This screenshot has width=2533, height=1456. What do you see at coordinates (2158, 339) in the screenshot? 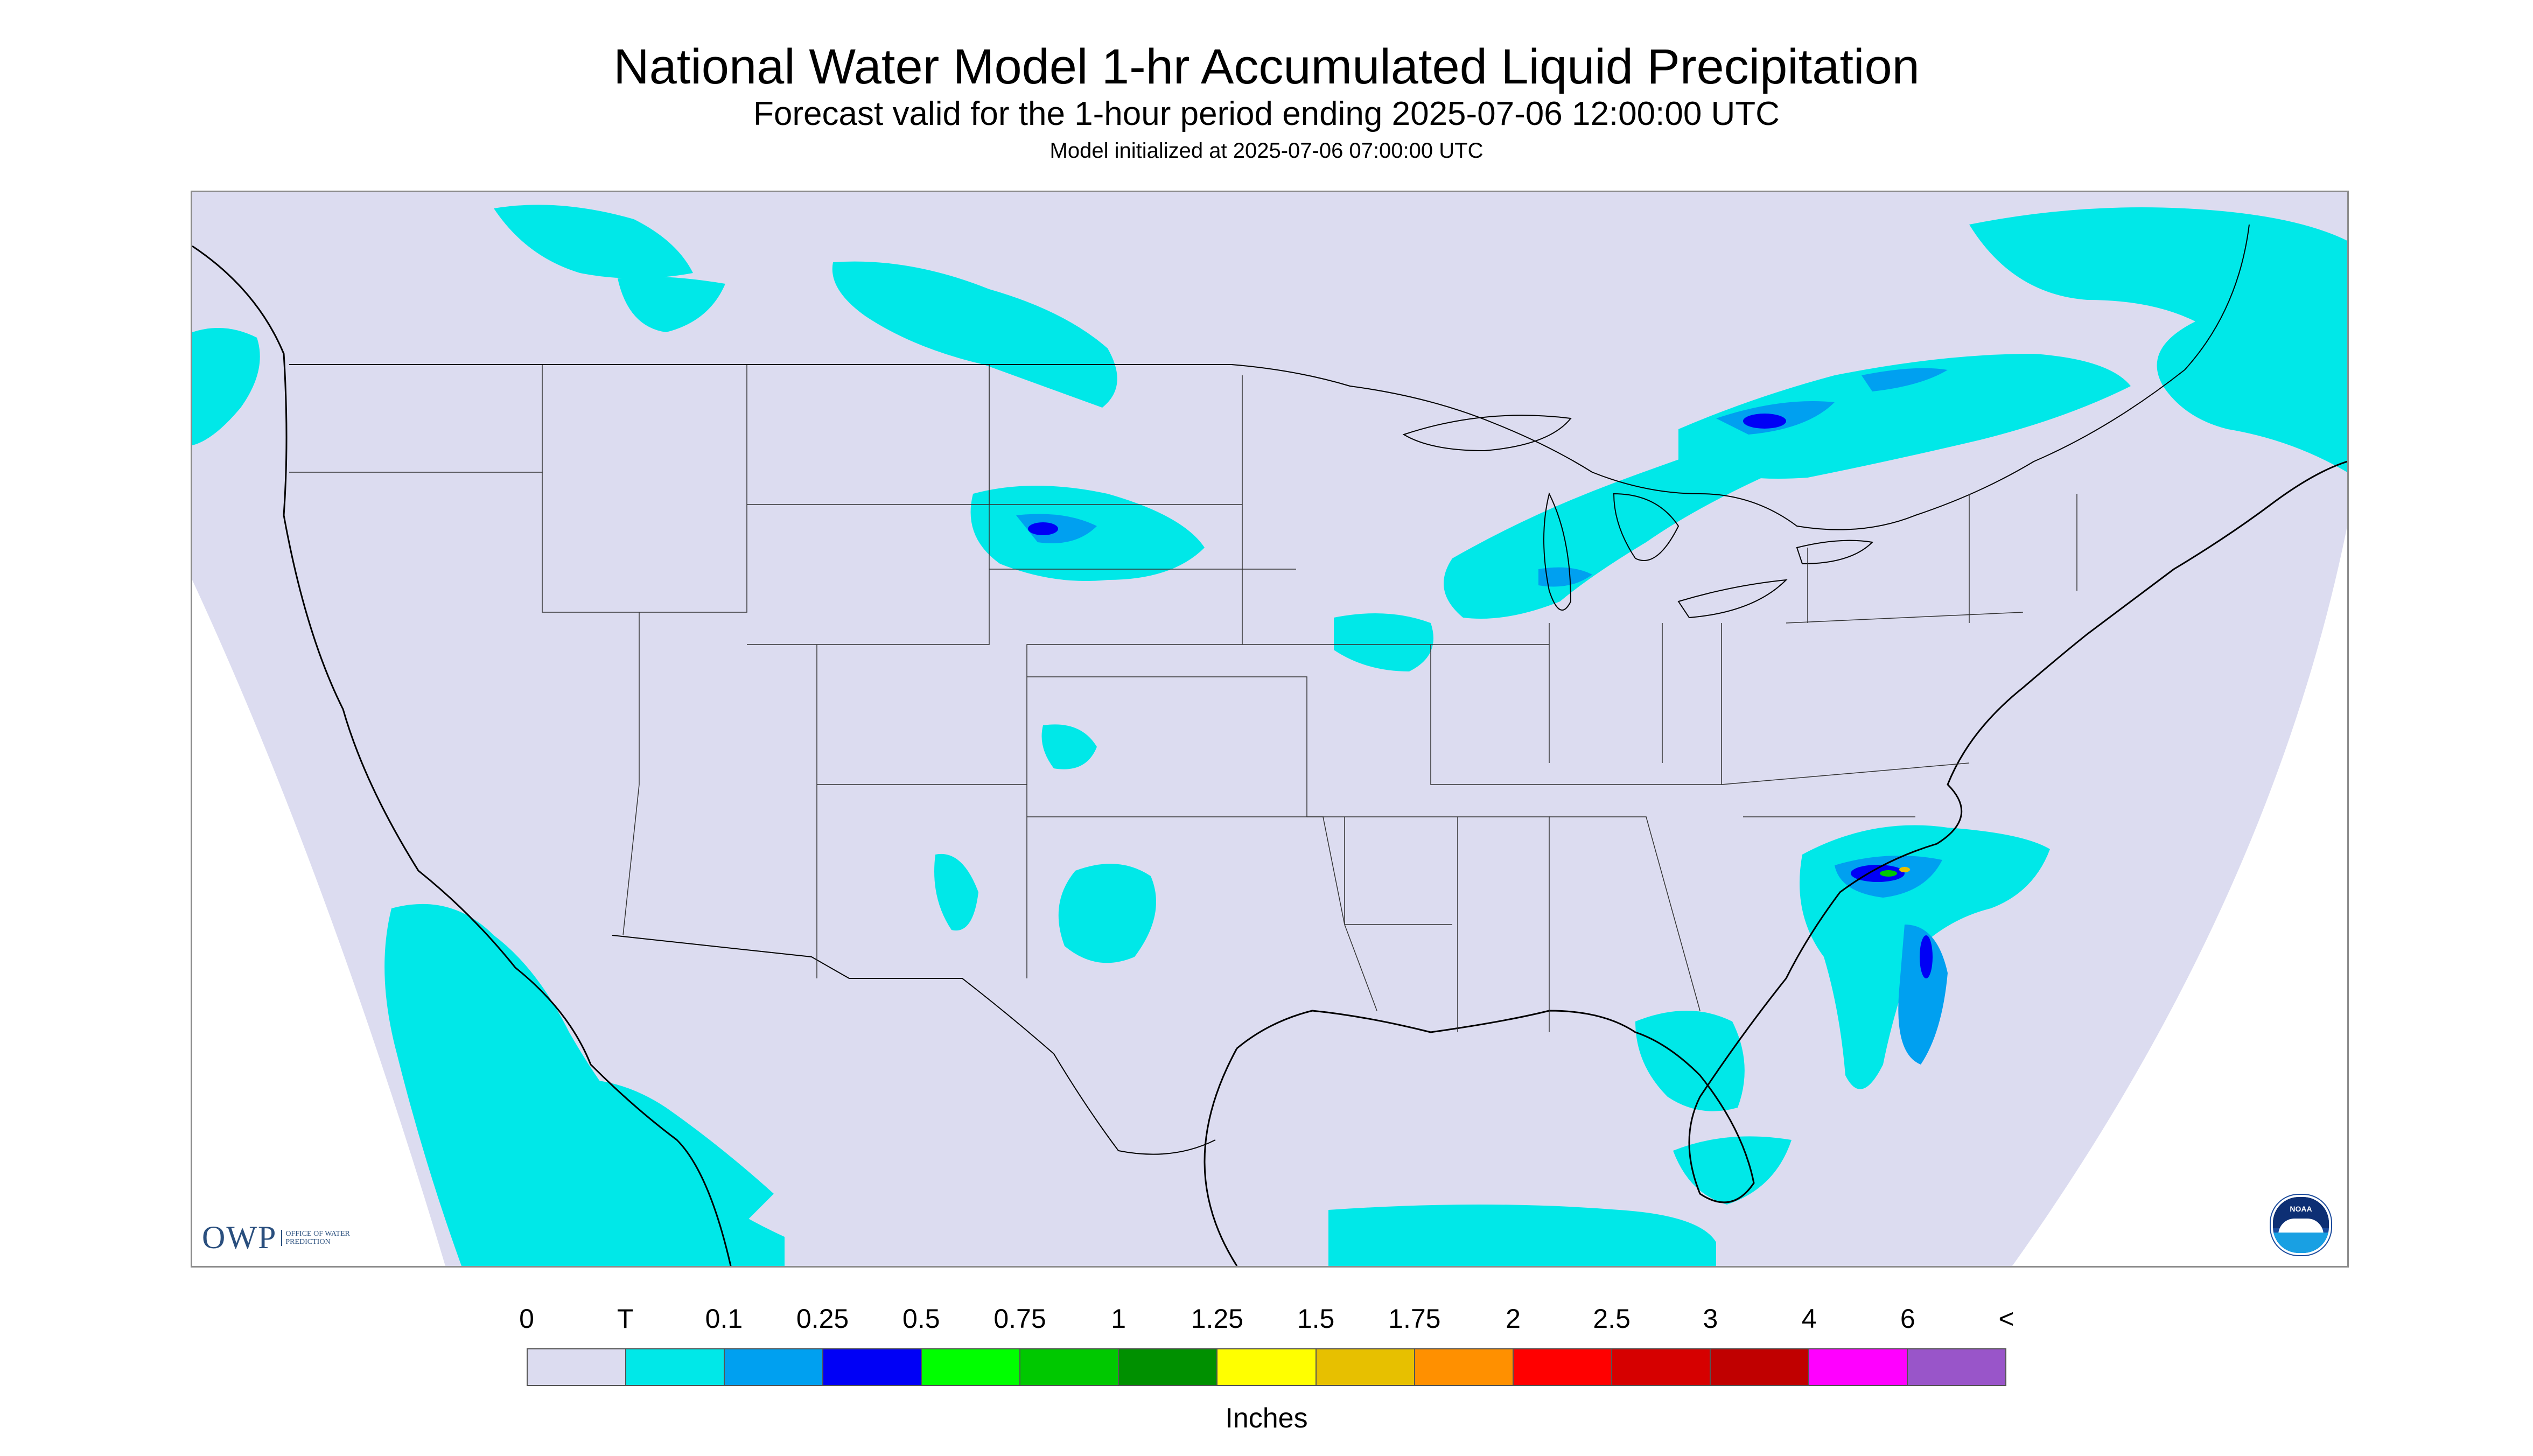
I see `northeast-canada-precip` at bounding box center [2158, 339].